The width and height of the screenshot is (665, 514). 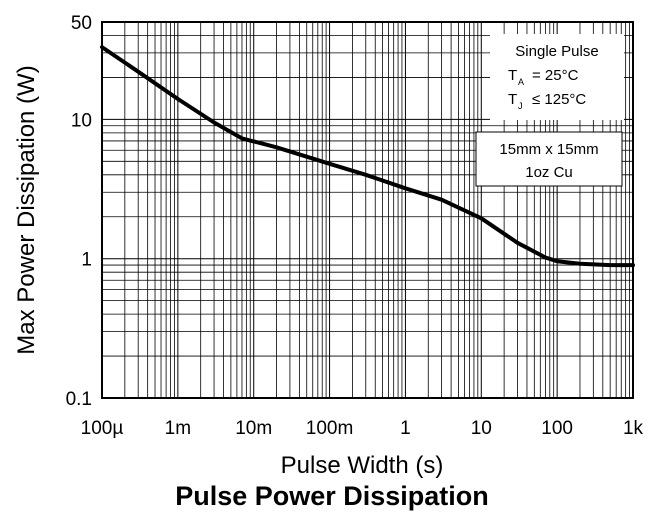 I want to click on annotation-ta-subscript: A, so click(x=521, y=82).